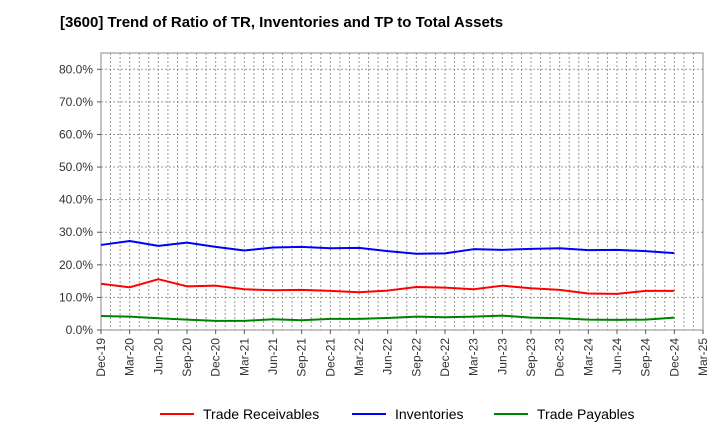  What do you see at coordinates (76, 265) in the screenshot?
I see `y-tick-label: 20.0%` at bounding box center [76, 265].